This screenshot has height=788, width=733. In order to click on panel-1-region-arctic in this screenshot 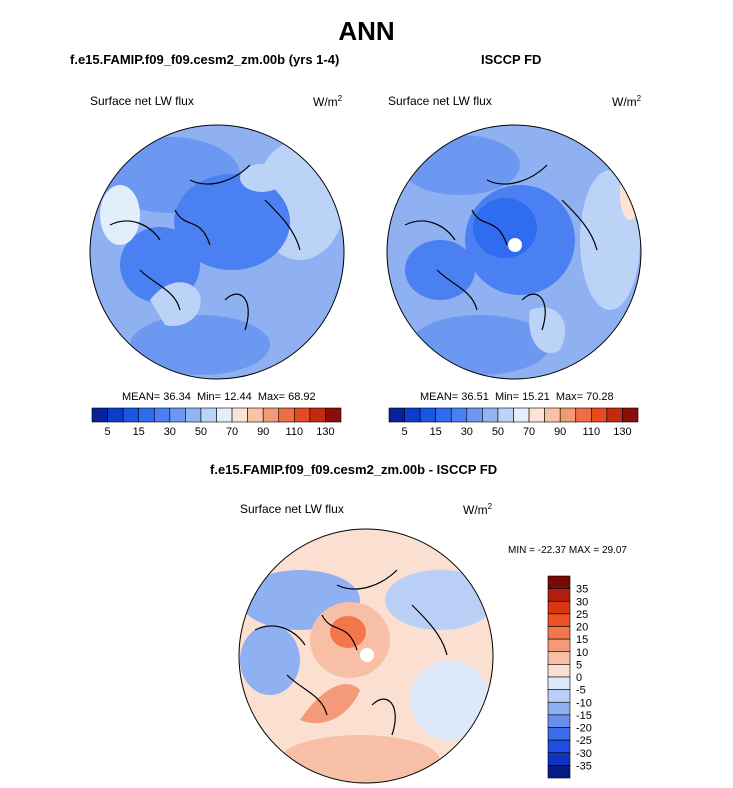, I will do `click(232, 222)`.